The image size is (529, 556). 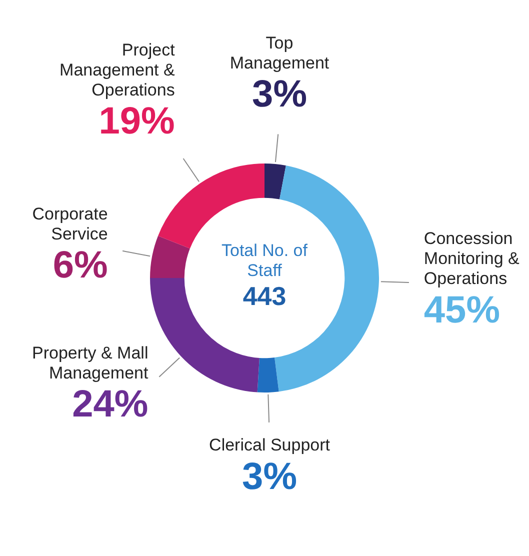 I want to click on slice-label: Concession Monitoring & Operations, so click(x=472, y=258).